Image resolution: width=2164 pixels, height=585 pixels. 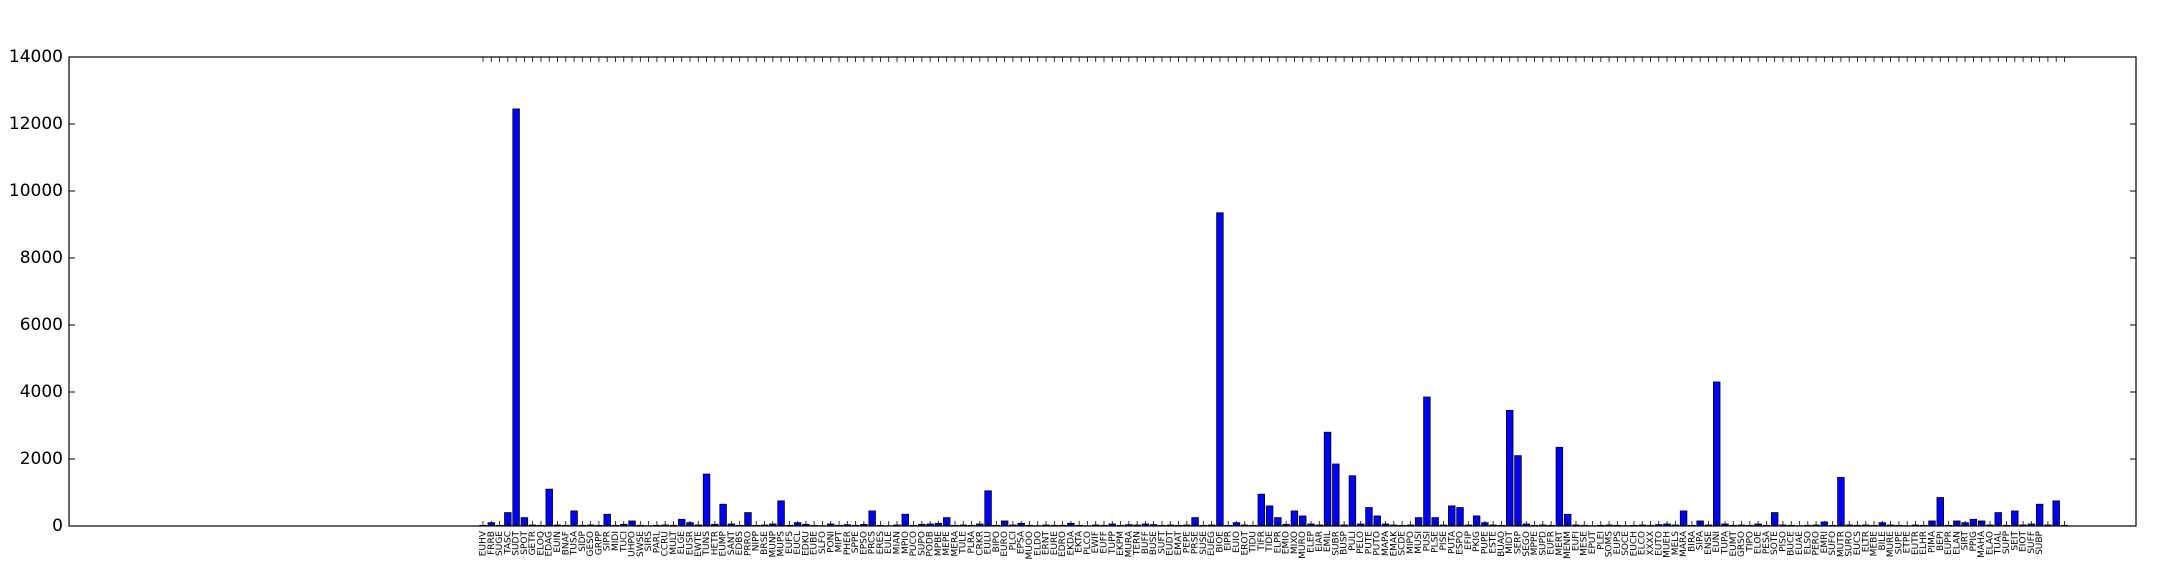 What do you see at coordinates (57, 526) in the screenshot?
I see `y-tick-label: 0` at bounding box center [57, 526].